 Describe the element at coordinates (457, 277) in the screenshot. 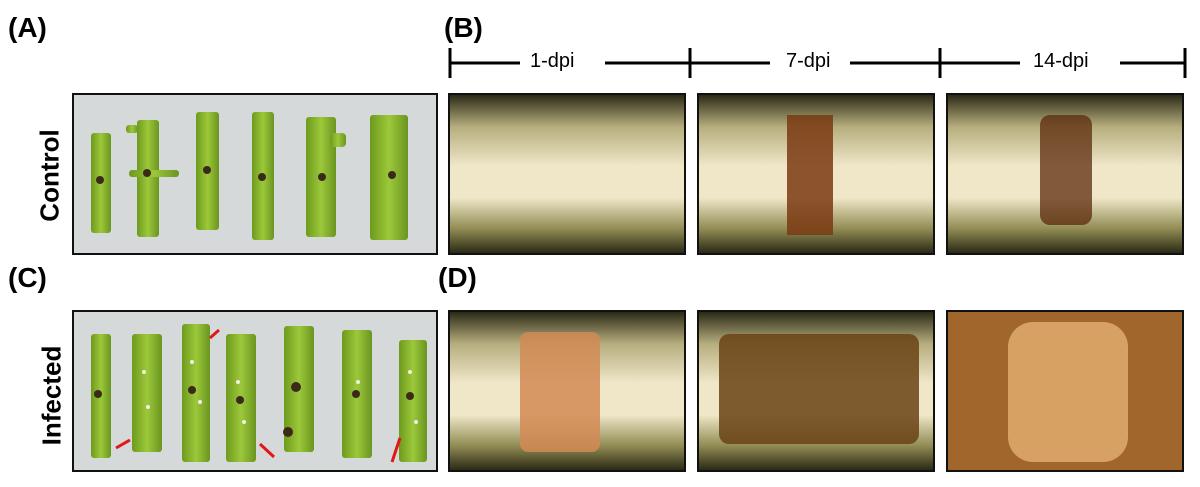

I see `panel-label-d: (D)` at that location.